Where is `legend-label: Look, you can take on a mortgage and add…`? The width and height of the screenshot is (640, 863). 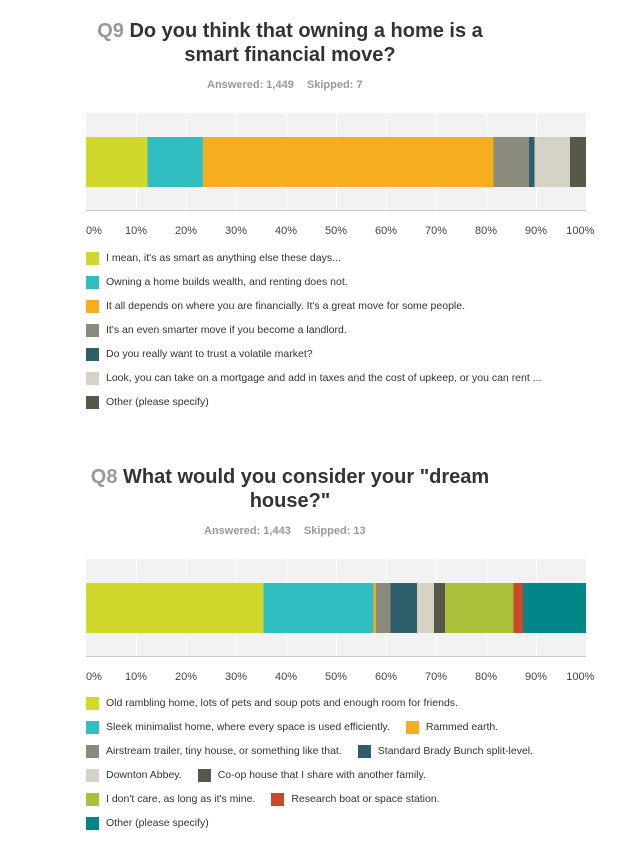 legend-label: Look, you can take on a mortgage and add… is located at coordinates (324, 378).